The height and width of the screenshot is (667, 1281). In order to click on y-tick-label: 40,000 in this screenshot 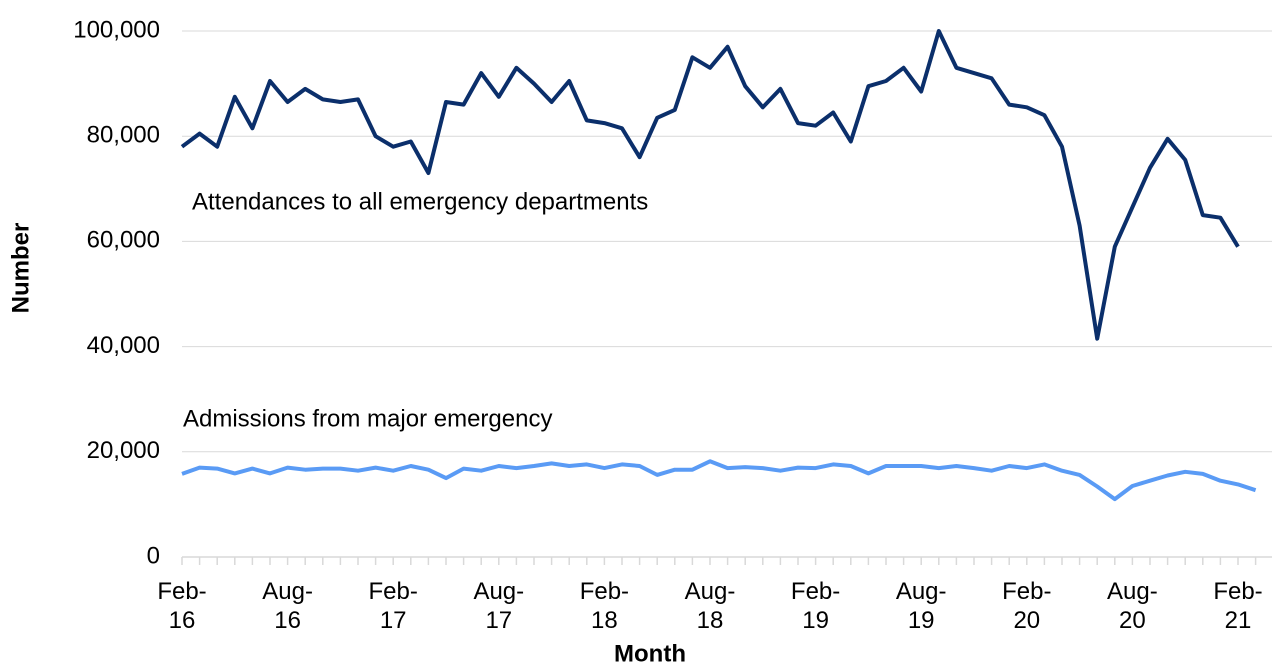, I will do `click(123, 345)`.